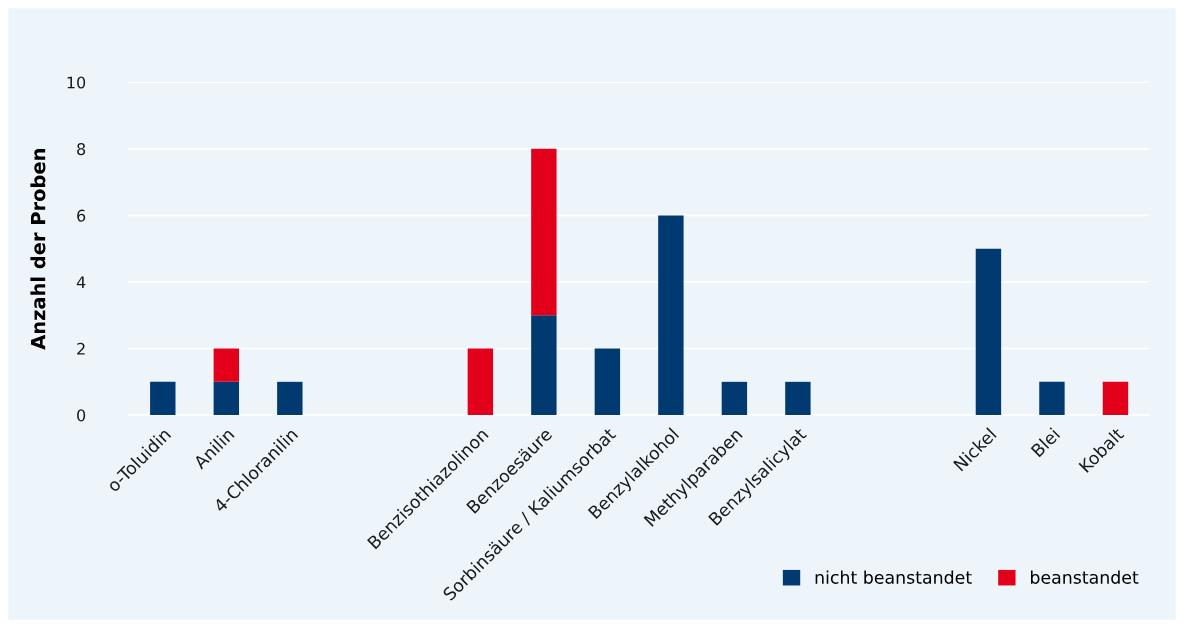 This screenshot has width=1184, height=628. What do you see at coordinates (893, 577) in the screenshot?
I see `legend-label: nicht beanstandet` at bounding box center [893, 577].